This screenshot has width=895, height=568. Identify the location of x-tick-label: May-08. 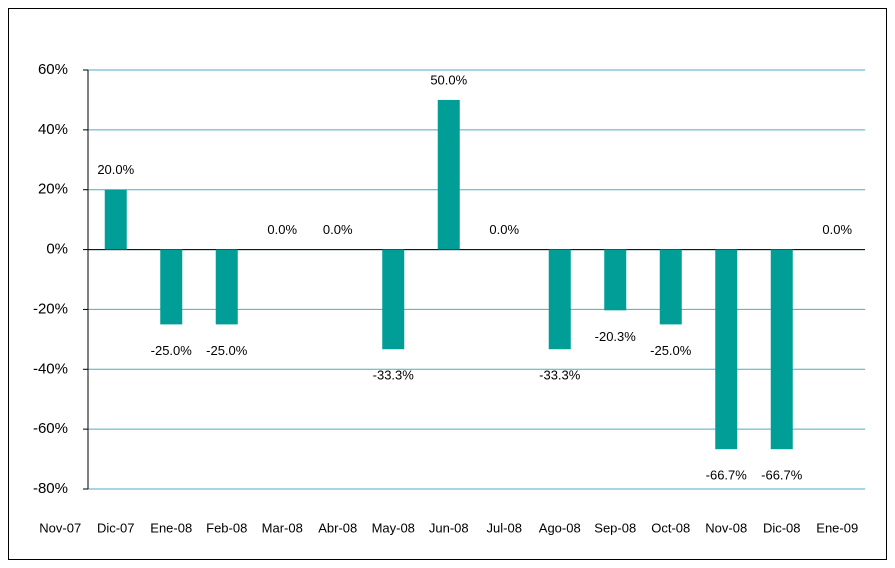
(393, 527).